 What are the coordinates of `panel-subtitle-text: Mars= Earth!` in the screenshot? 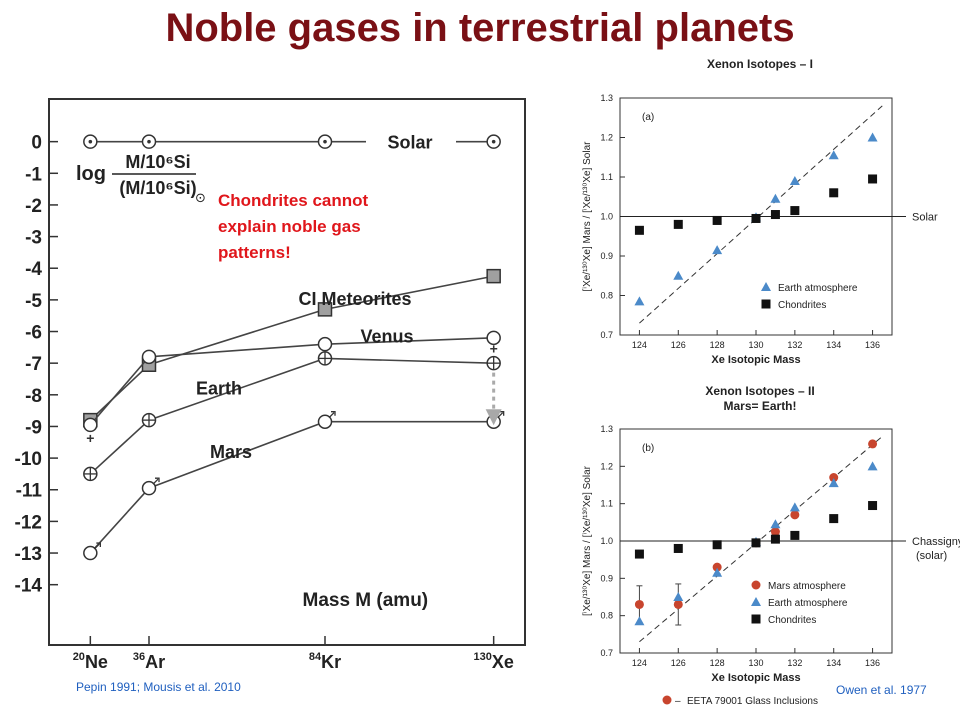 It's located at (759, 406).